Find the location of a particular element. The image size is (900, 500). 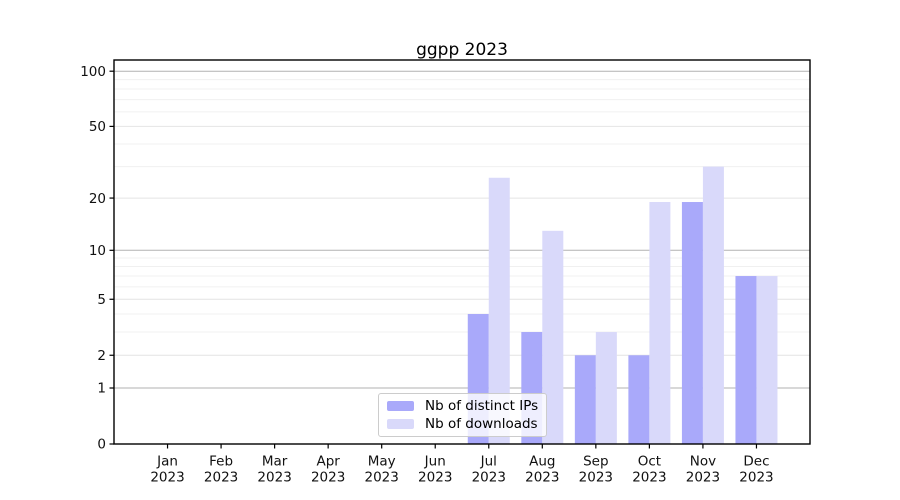

distinct-ips-swatch is located at coordinates (400, 406).